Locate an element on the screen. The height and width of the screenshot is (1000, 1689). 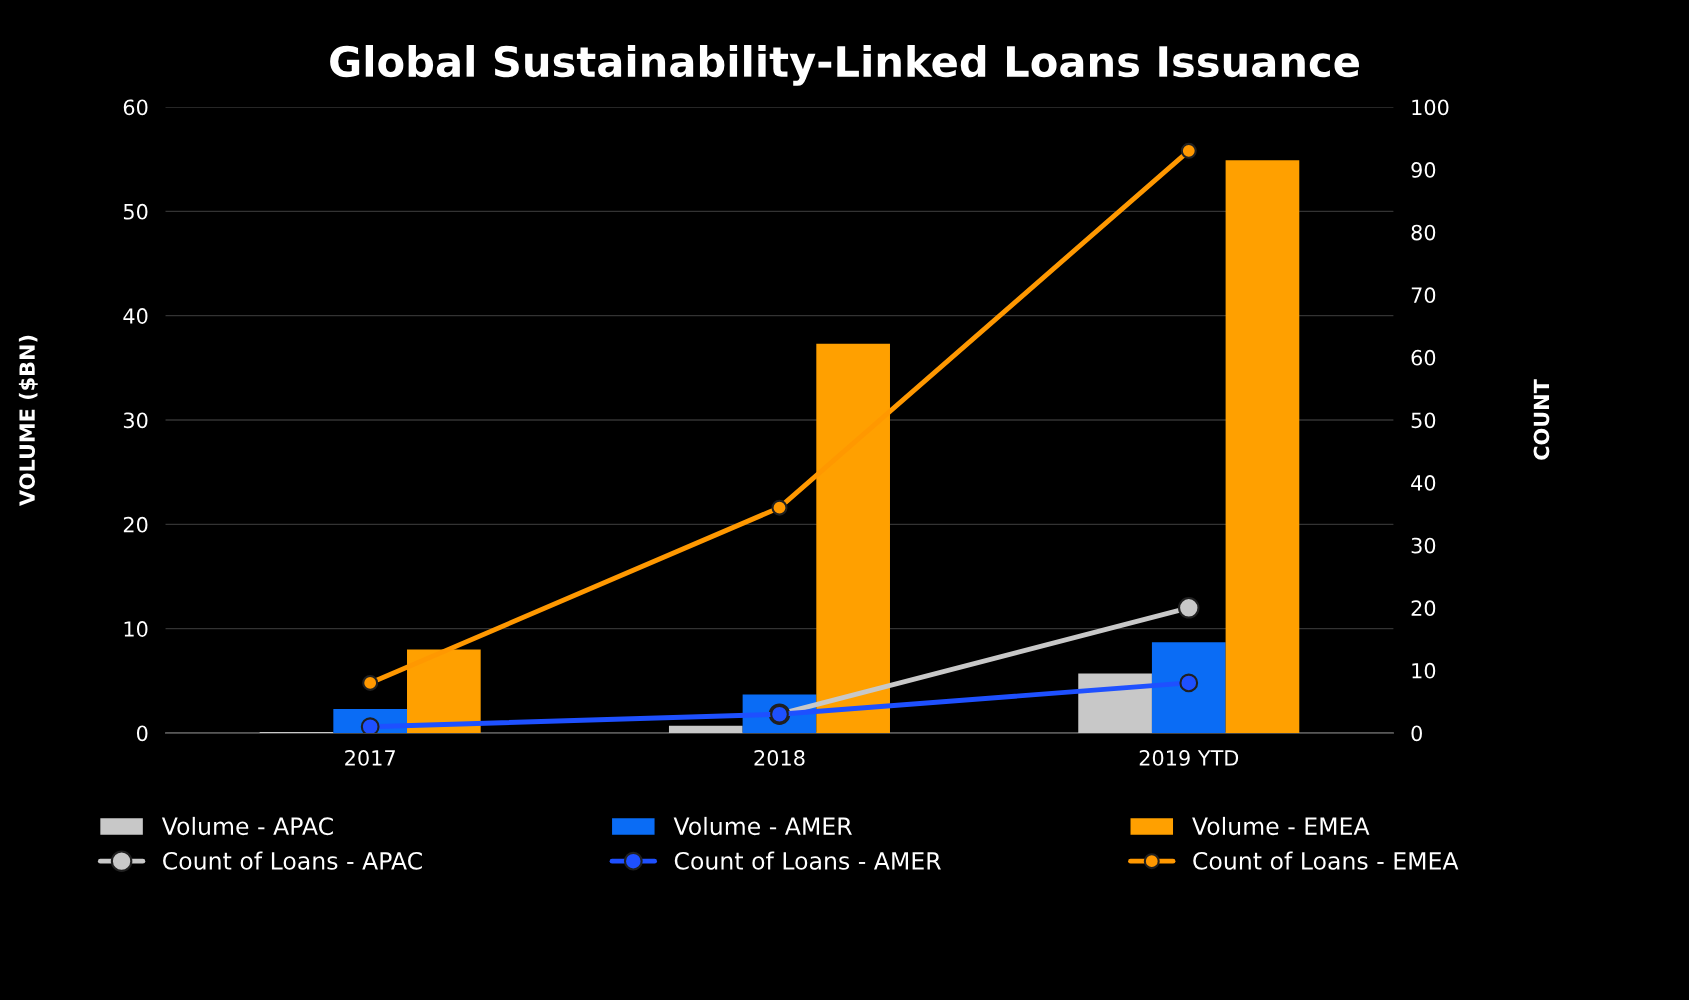
legend-label: Volume - AMER is located at coordinates (762, 826).